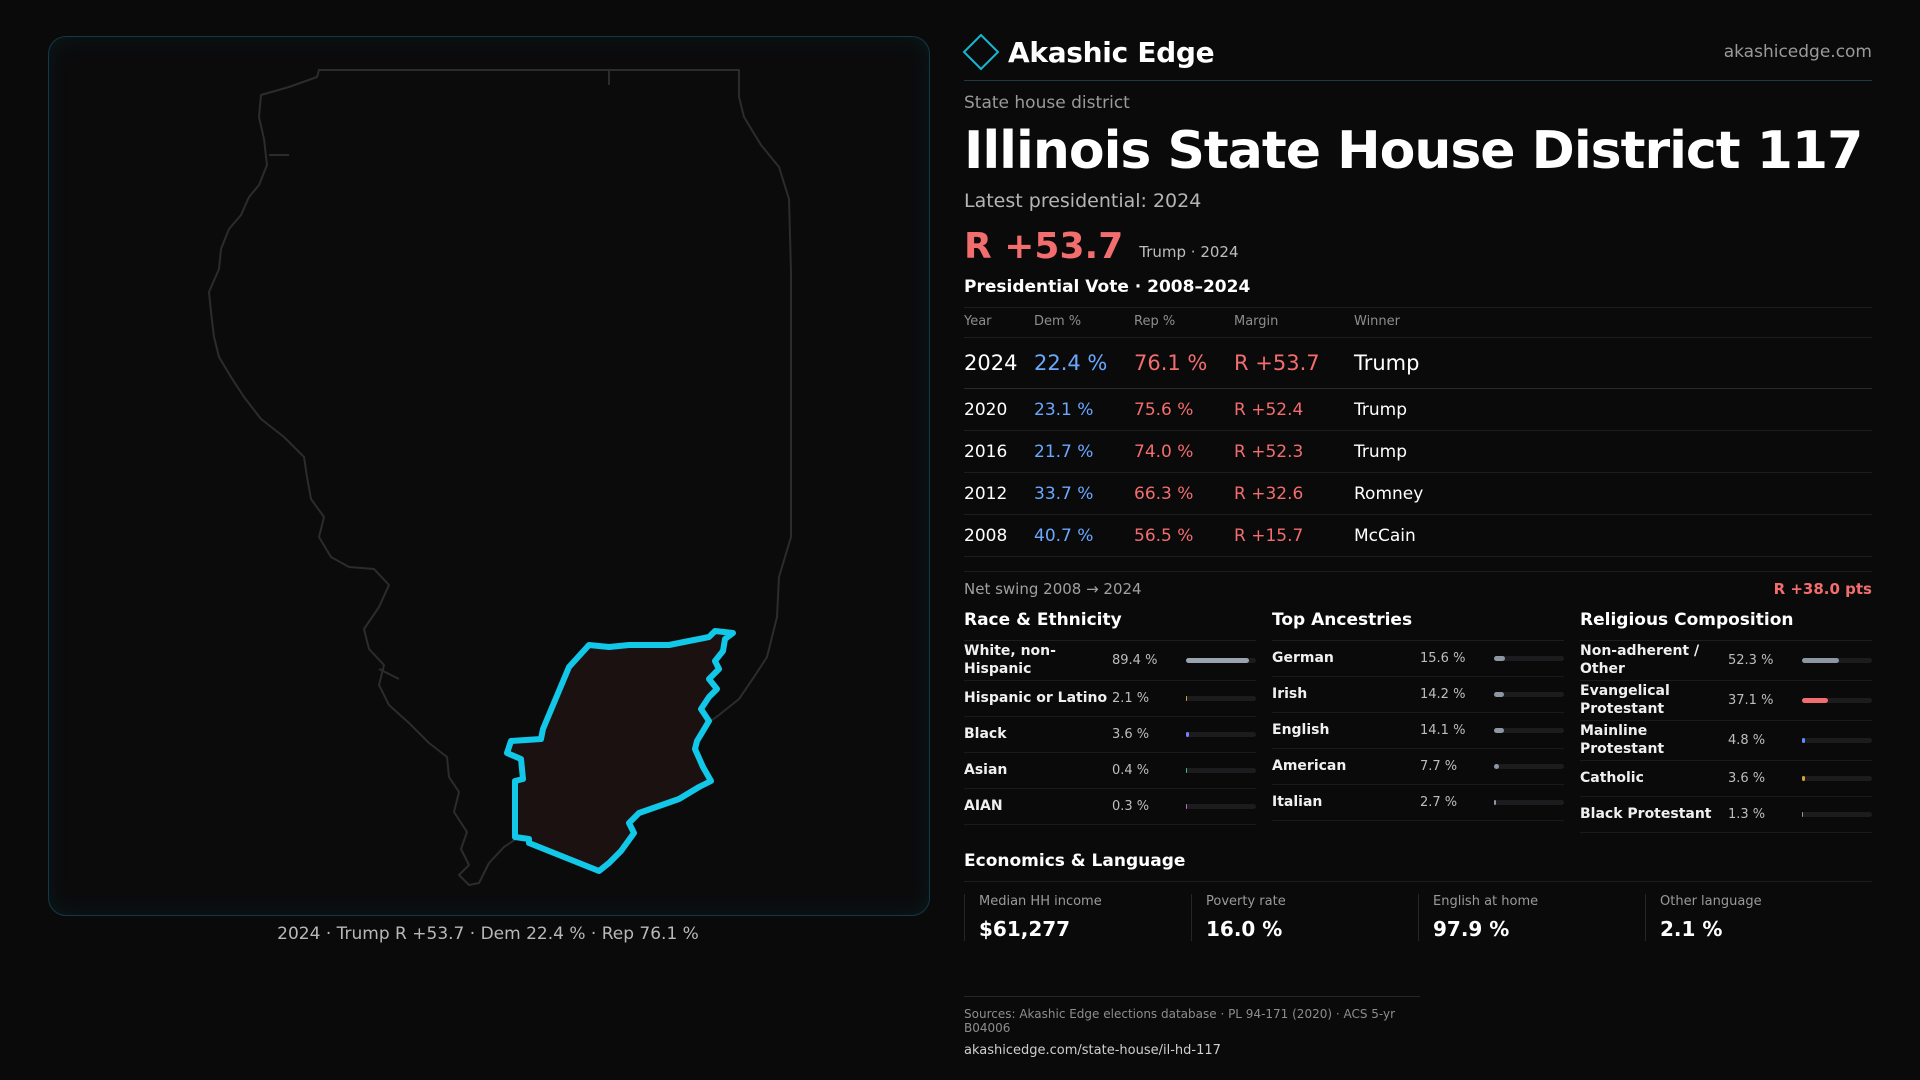  I want to click on stat-row: Asian 0.4 %, so click(1110, 771).